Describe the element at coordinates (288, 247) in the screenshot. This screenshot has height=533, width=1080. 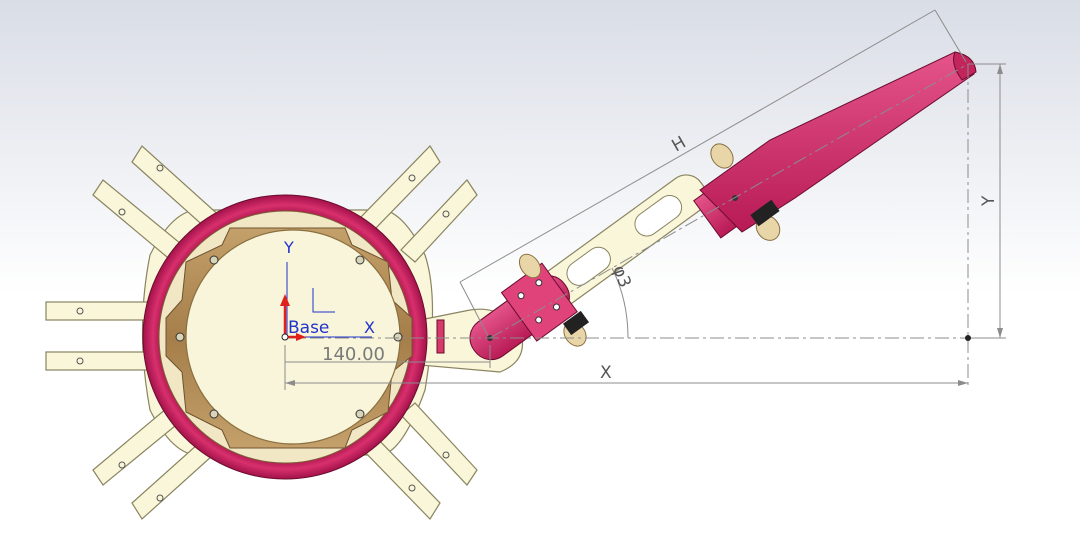
I see `origin-y-axis-label: Y` at that location.